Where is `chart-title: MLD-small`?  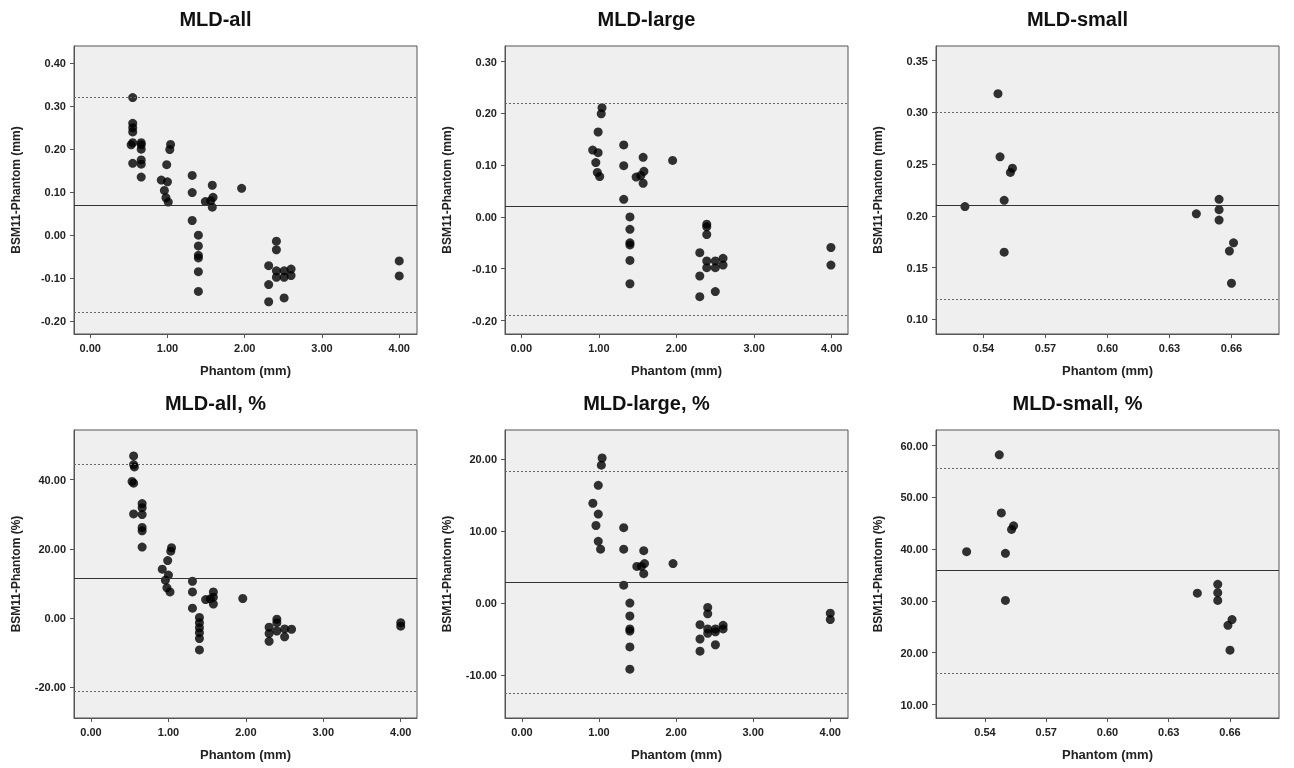
chart-title: MLD-small is located at coordinates (1077, 19).